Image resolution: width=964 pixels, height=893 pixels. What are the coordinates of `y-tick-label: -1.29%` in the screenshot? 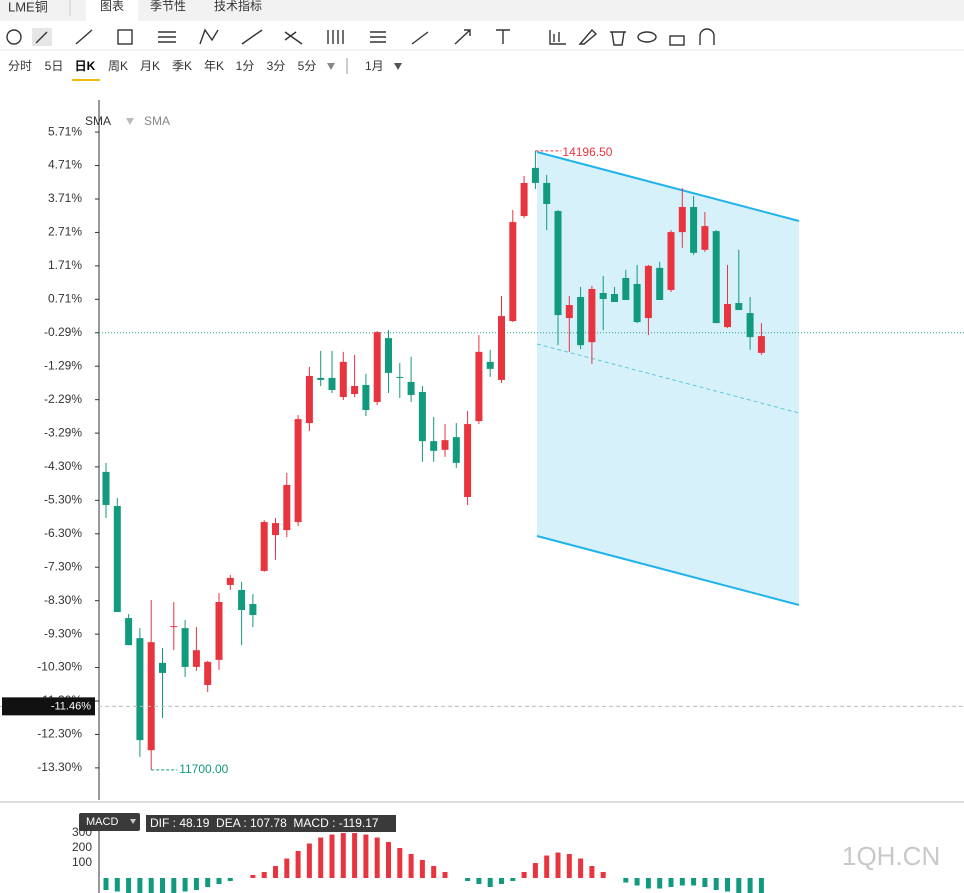 It's located at (63, 365).